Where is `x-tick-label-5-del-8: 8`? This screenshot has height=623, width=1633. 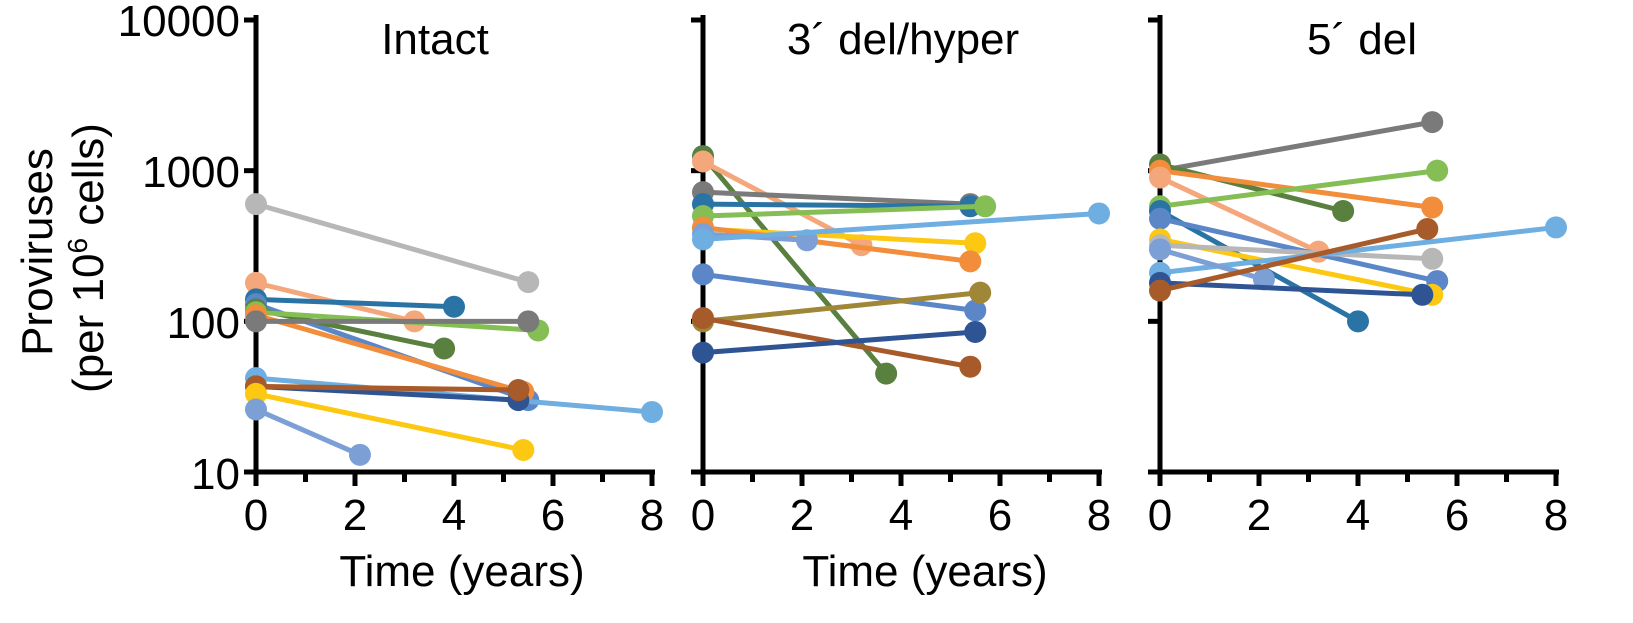
x-tick-label-5-del-8: 8 is located at coordinates (1556, 515).